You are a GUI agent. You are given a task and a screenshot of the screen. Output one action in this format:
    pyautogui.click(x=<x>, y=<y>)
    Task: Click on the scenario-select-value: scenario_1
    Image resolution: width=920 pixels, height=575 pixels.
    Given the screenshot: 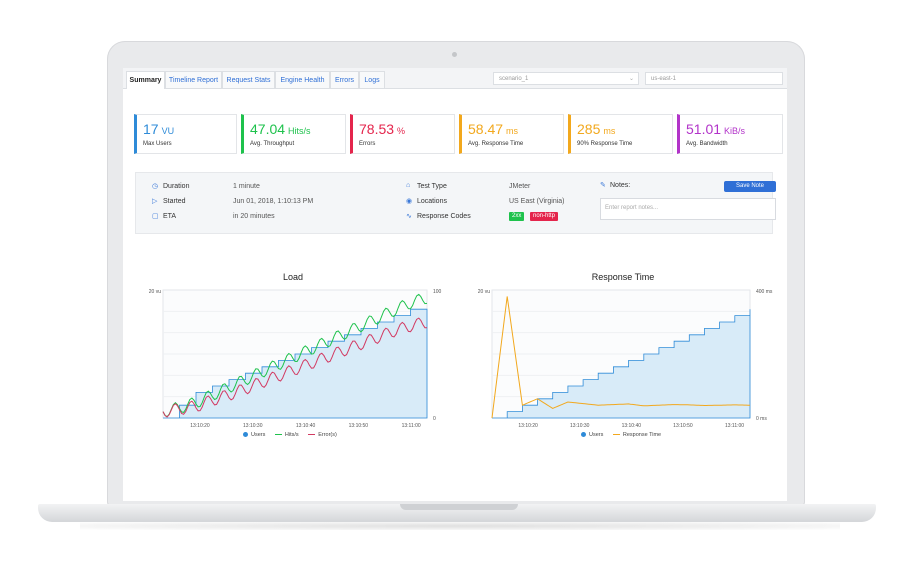 What is the action you would take?
    pyautogui.click(x=514, y=79)
    